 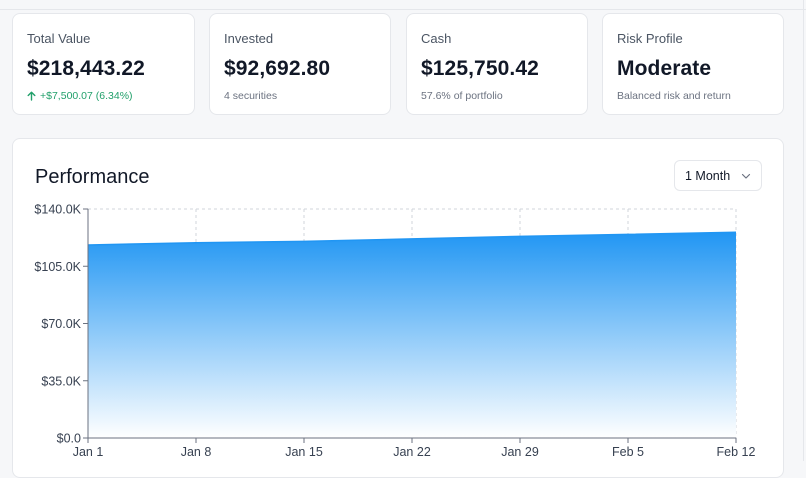 What do you see at coordinates (650, 38) in the screenshot?
I see `risk-profile-label: Risk Profile` at bounding box center [650, 38].